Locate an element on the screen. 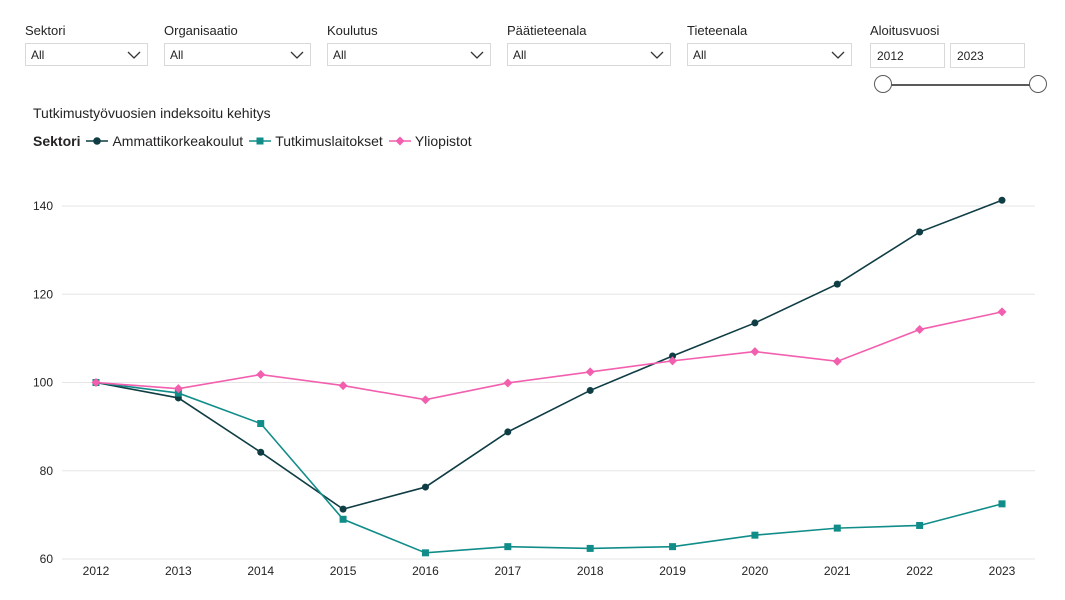 Image resolution: width=1065 pixels, height=600 pixels. sektori-dropdown: All is located at coordinates (86, 54).